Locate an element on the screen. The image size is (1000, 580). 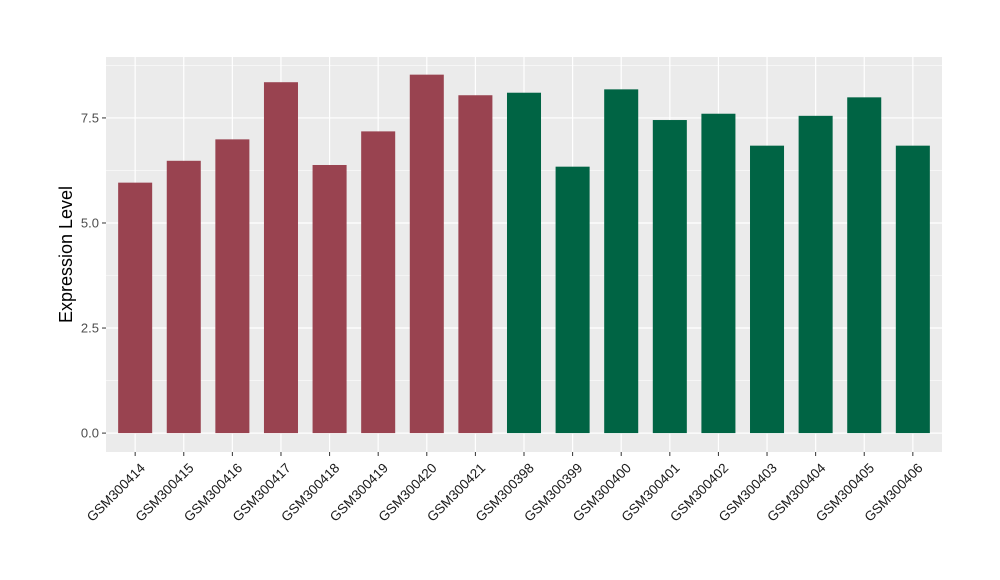
bar-gsm300421 is located at coordinates (475, 264).